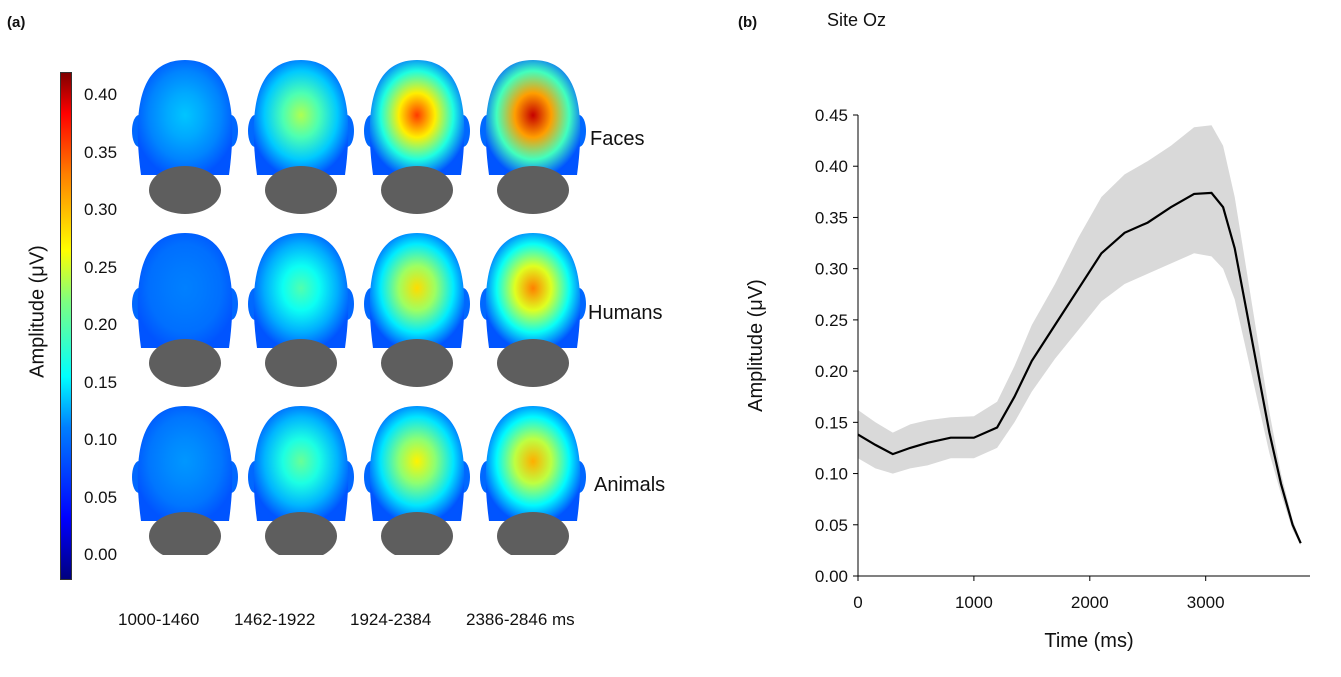  I want to click on time-window-1: 1000-1460, so click(159, 619).